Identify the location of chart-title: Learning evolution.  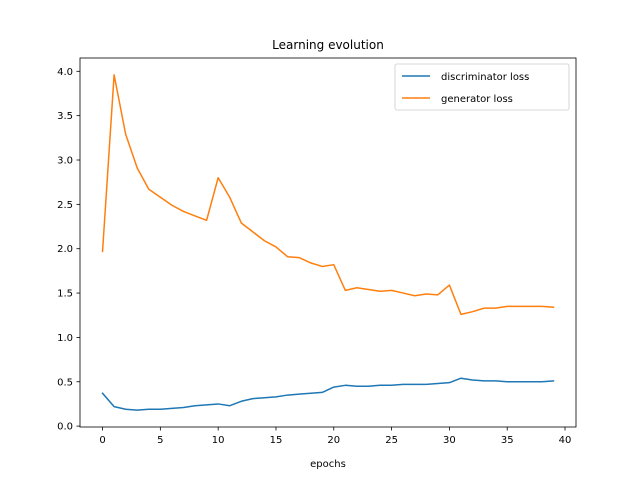
(328, 45).